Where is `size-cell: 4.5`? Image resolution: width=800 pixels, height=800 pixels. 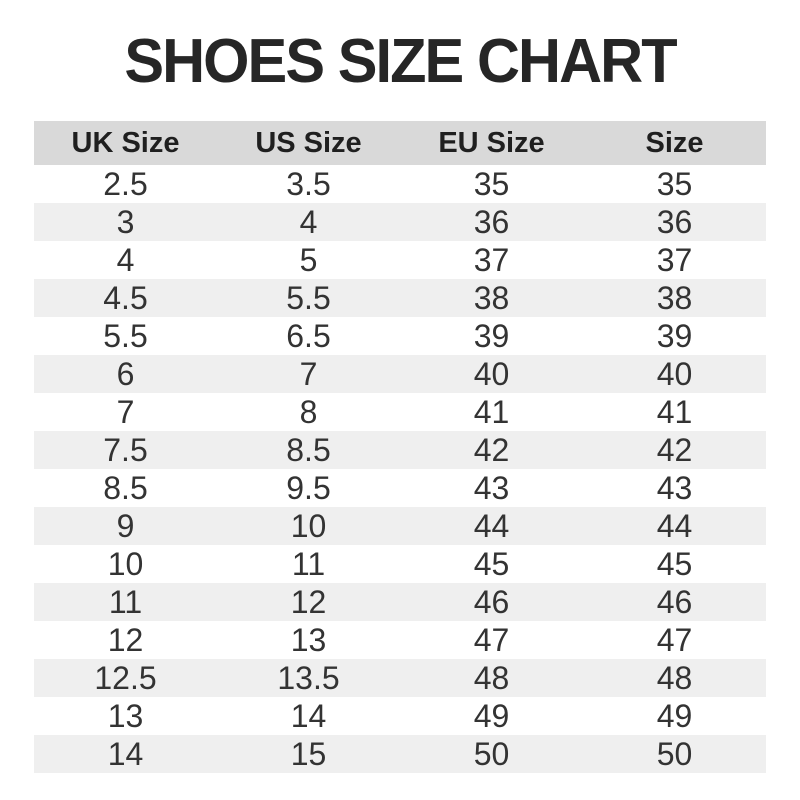 size-cell: 4.5 is located at coordinates (125, 298).